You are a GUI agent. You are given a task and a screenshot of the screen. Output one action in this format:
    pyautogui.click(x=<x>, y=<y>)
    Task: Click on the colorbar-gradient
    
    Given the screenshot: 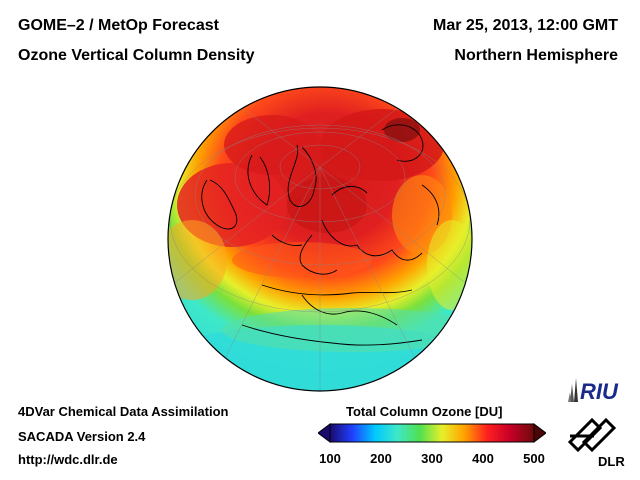 What is the action you would take?
    pyautogui.click(x=432, y=433)
    